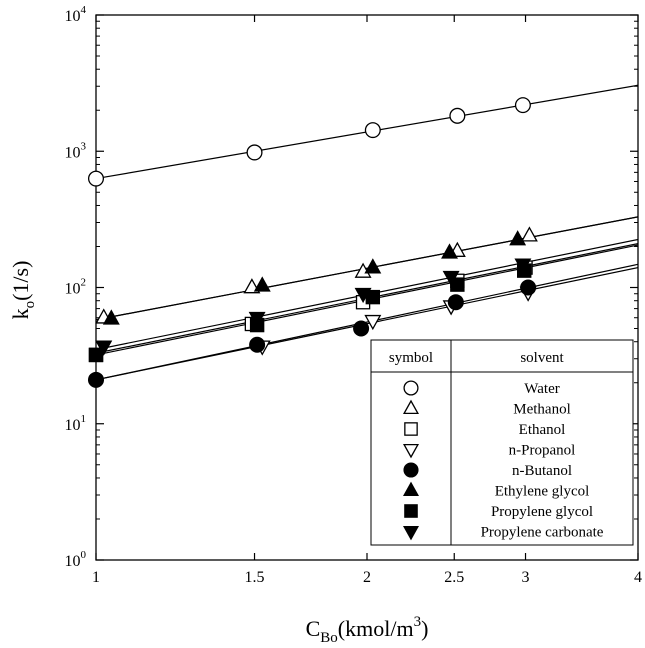  I want to click on legend-label: Ethylene glycol, so click(542, 492).